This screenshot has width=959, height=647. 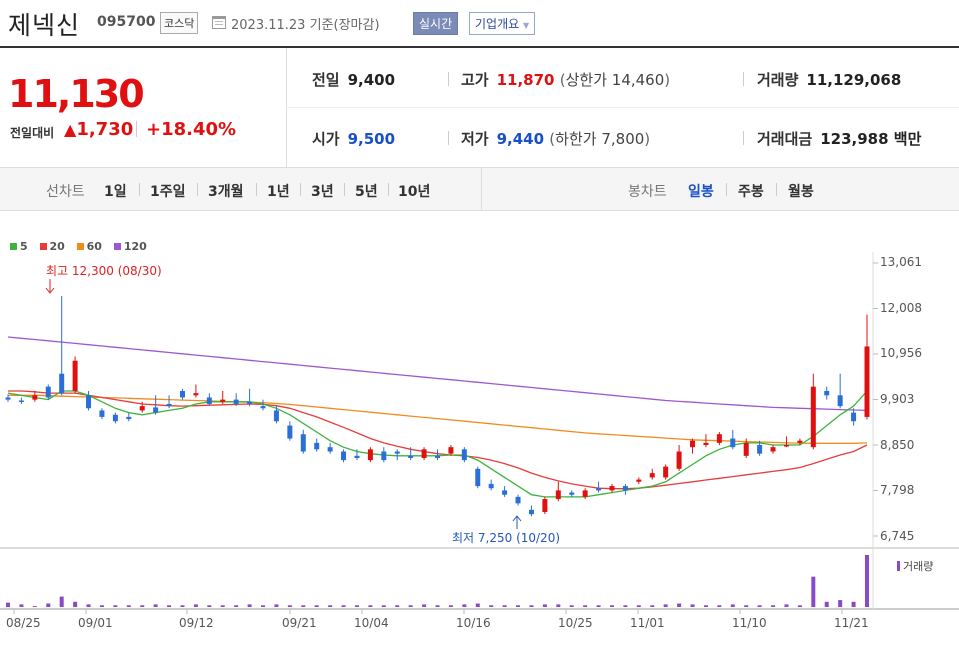 I want to click on realtime-button: 실시간, so click(x=436, y=23).